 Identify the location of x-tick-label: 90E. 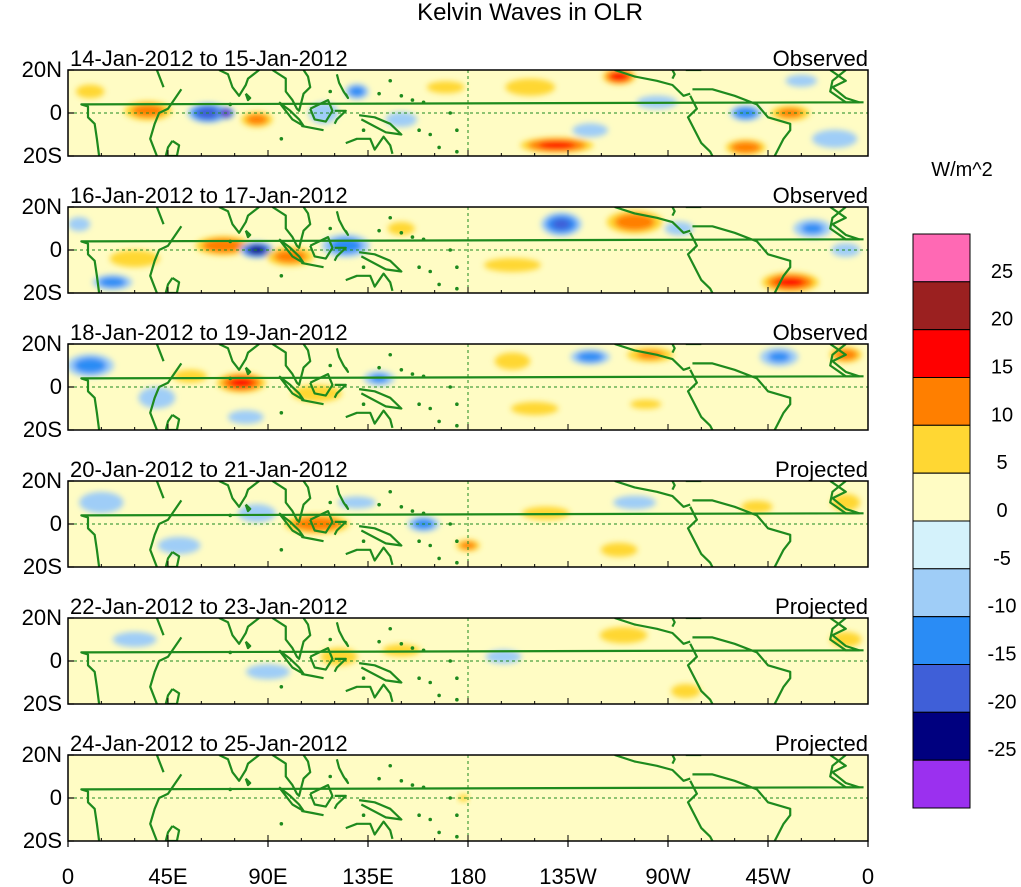
(267, 875).